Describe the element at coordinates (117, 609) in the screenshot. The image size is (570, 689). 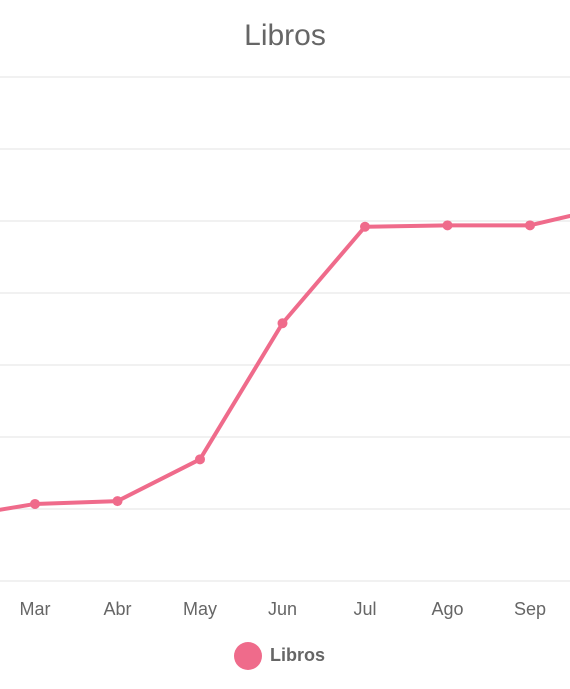
I see `x-tick-label: Abr` at that location.